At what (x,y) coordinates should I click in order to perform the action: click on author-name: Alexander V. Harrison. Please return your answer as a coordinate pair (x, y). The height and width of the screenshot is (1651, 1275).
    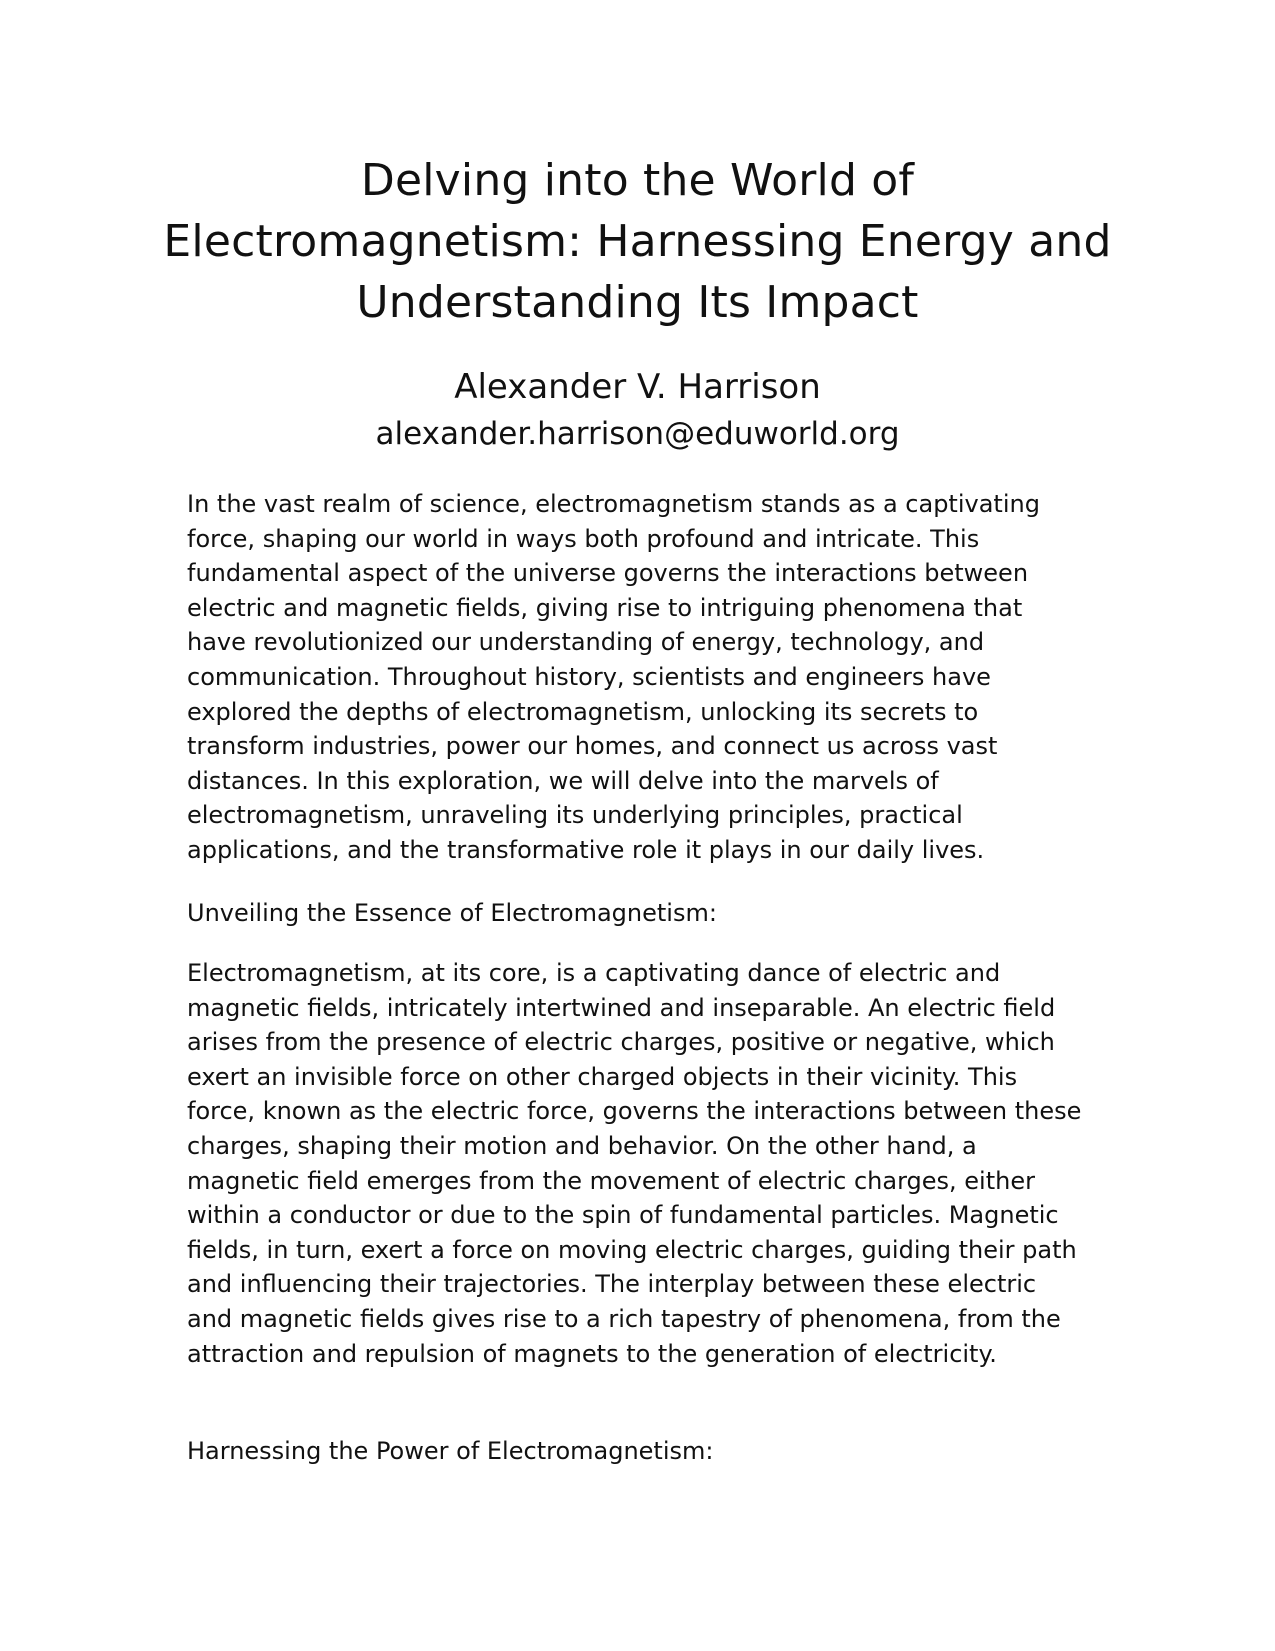
    Looking at the image, I should click on (637, 387).